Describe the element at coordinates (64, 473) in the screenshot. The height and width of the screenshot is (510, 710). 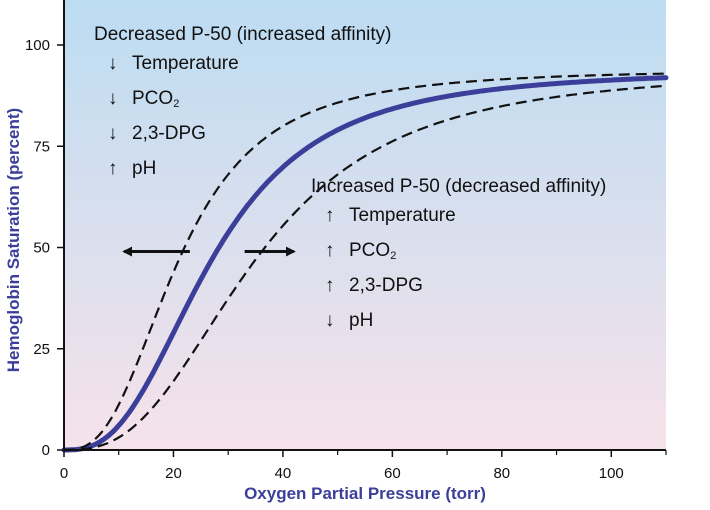
I see `x-tick-label: 0` at that location.